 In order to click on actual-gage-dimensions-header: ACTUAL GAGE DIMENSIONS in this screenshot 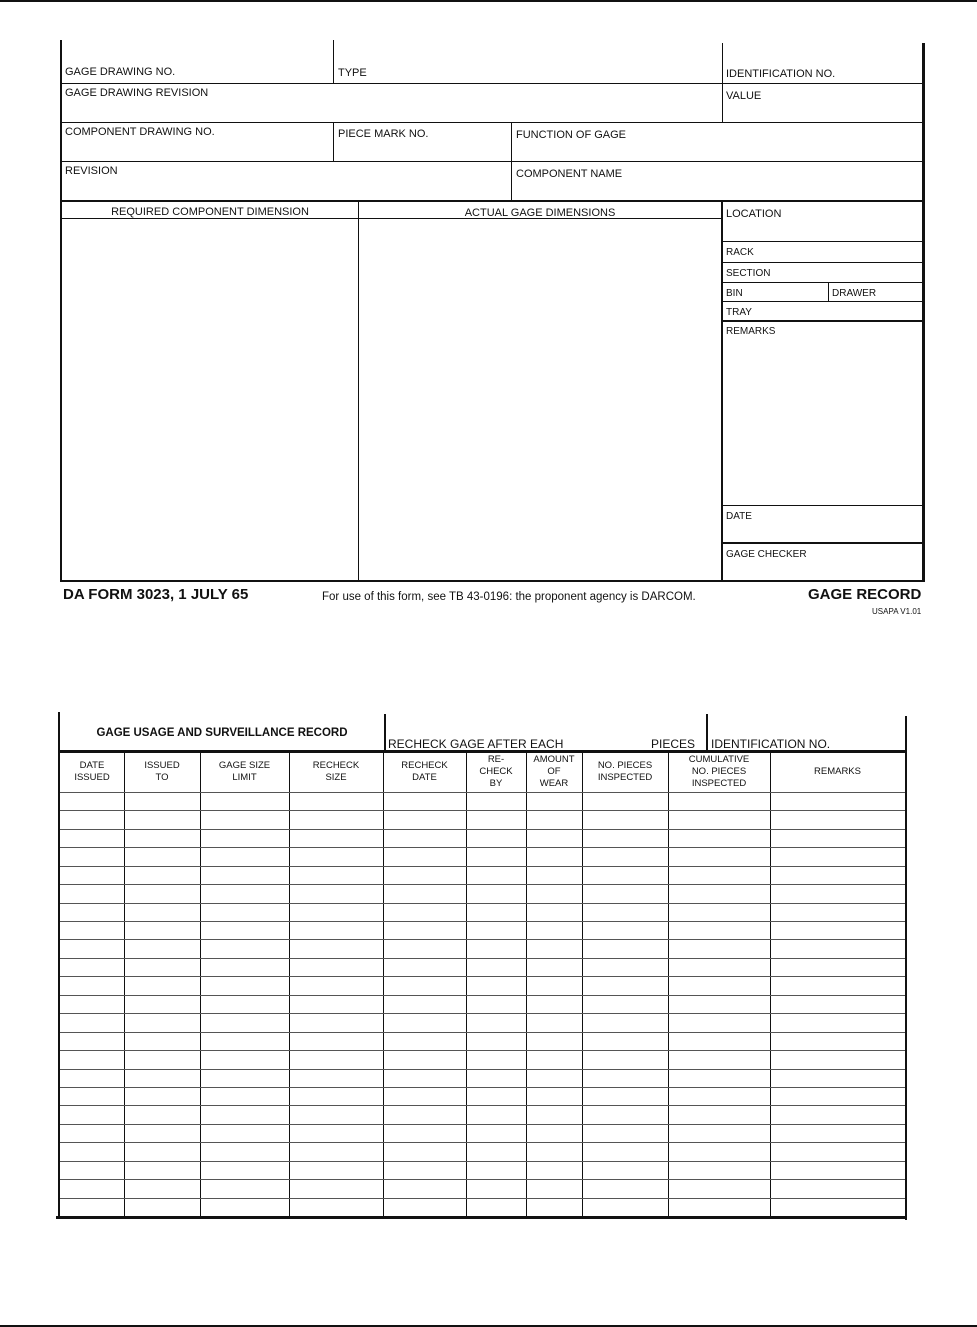, I will do `click(540, 213)`.